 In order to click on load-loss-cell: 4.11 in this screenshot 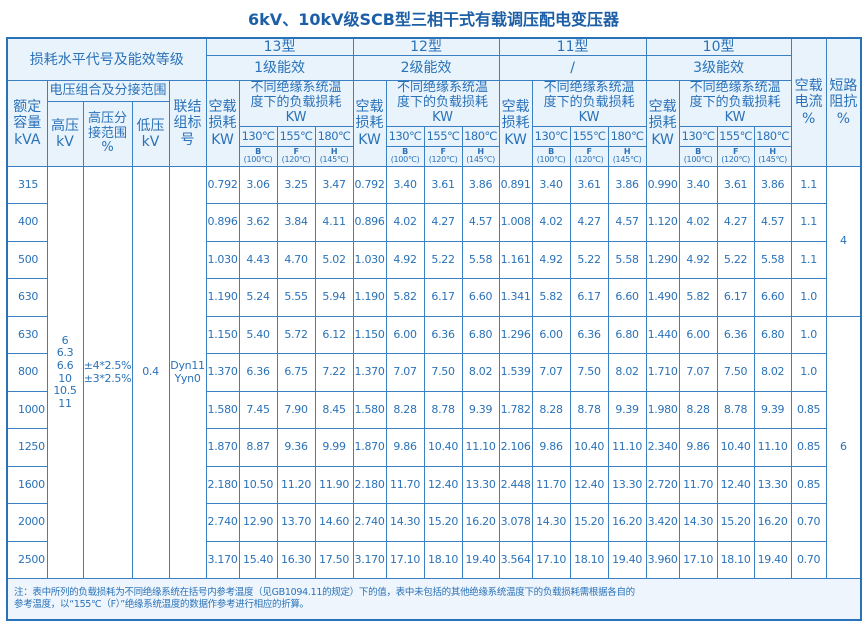, I will do `click(334, 222)`.